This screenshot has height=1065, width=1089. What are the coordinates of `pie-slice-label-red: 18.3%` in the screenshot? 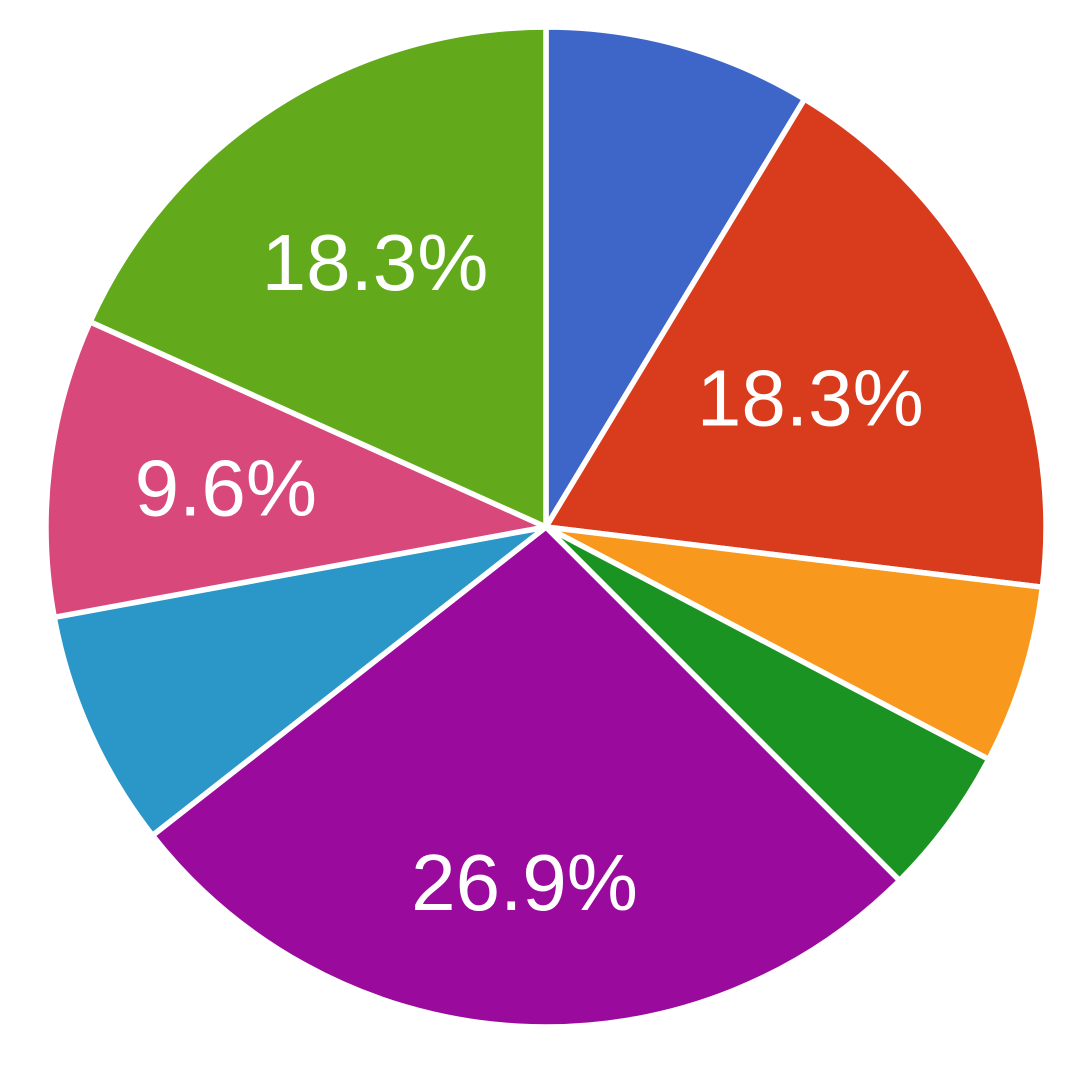 It's located at (810, 398).